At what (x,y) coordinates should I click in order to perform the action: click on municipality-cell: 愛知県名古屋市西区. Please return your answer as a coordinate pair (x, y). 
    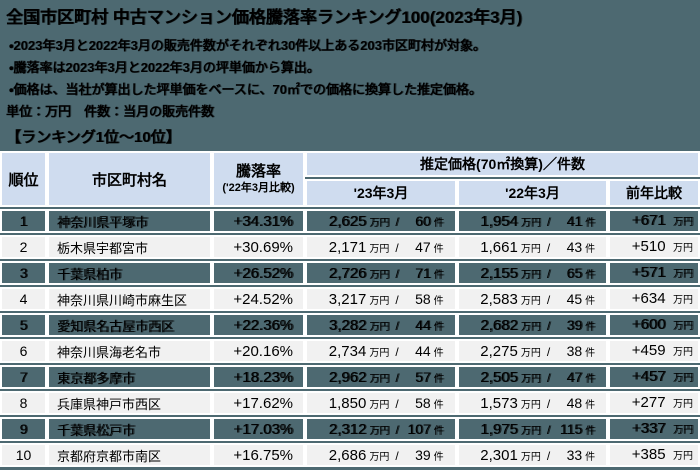
    Looking at the image, I should click on (129, 325).